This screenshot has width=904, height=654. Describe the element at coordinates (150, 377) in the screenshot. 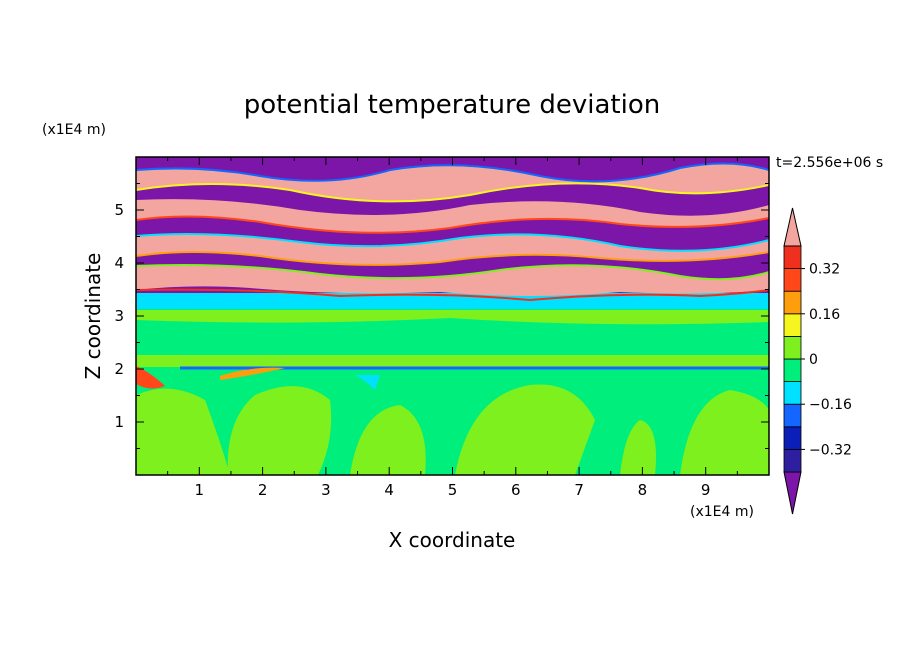

I see `warm-patch-left` at that location.